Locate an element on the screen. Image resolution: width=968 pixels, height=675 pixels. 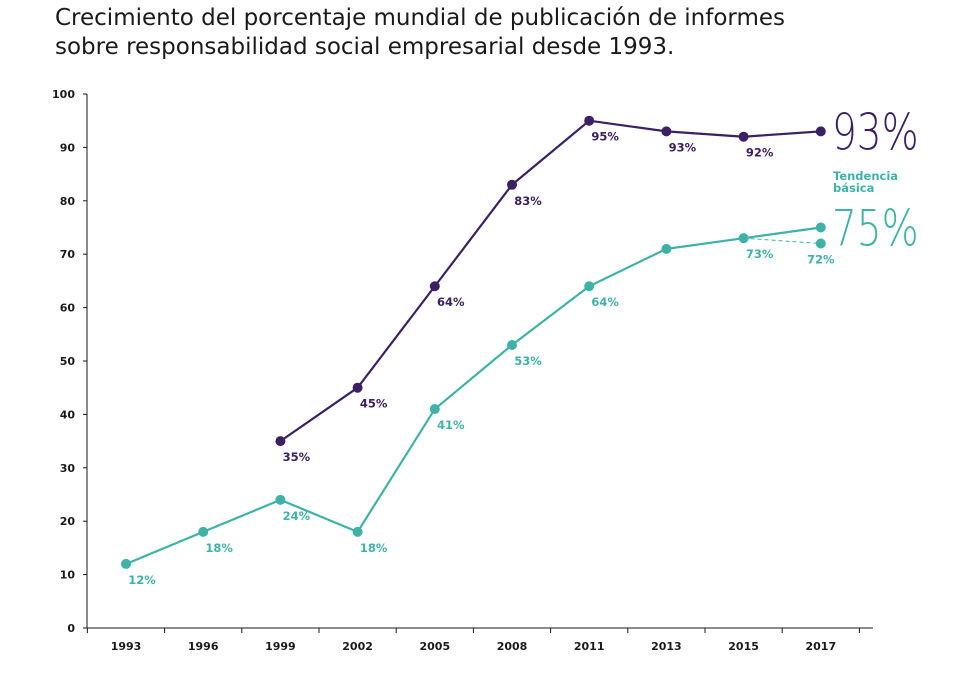
y-tick-label: 30 is located at coordinates (68, 468).